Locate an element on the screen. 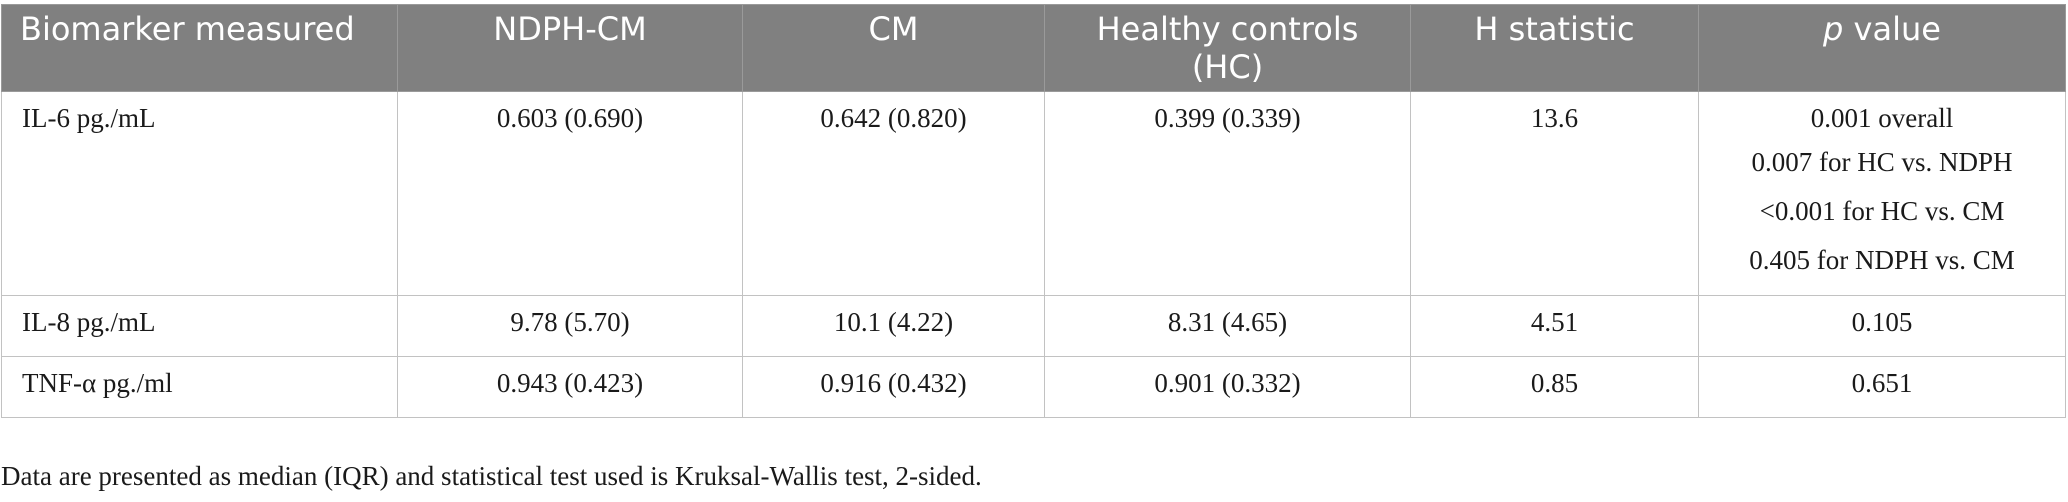  cell-h-statistic: 4.51 is located at coordinates (1554, 326).